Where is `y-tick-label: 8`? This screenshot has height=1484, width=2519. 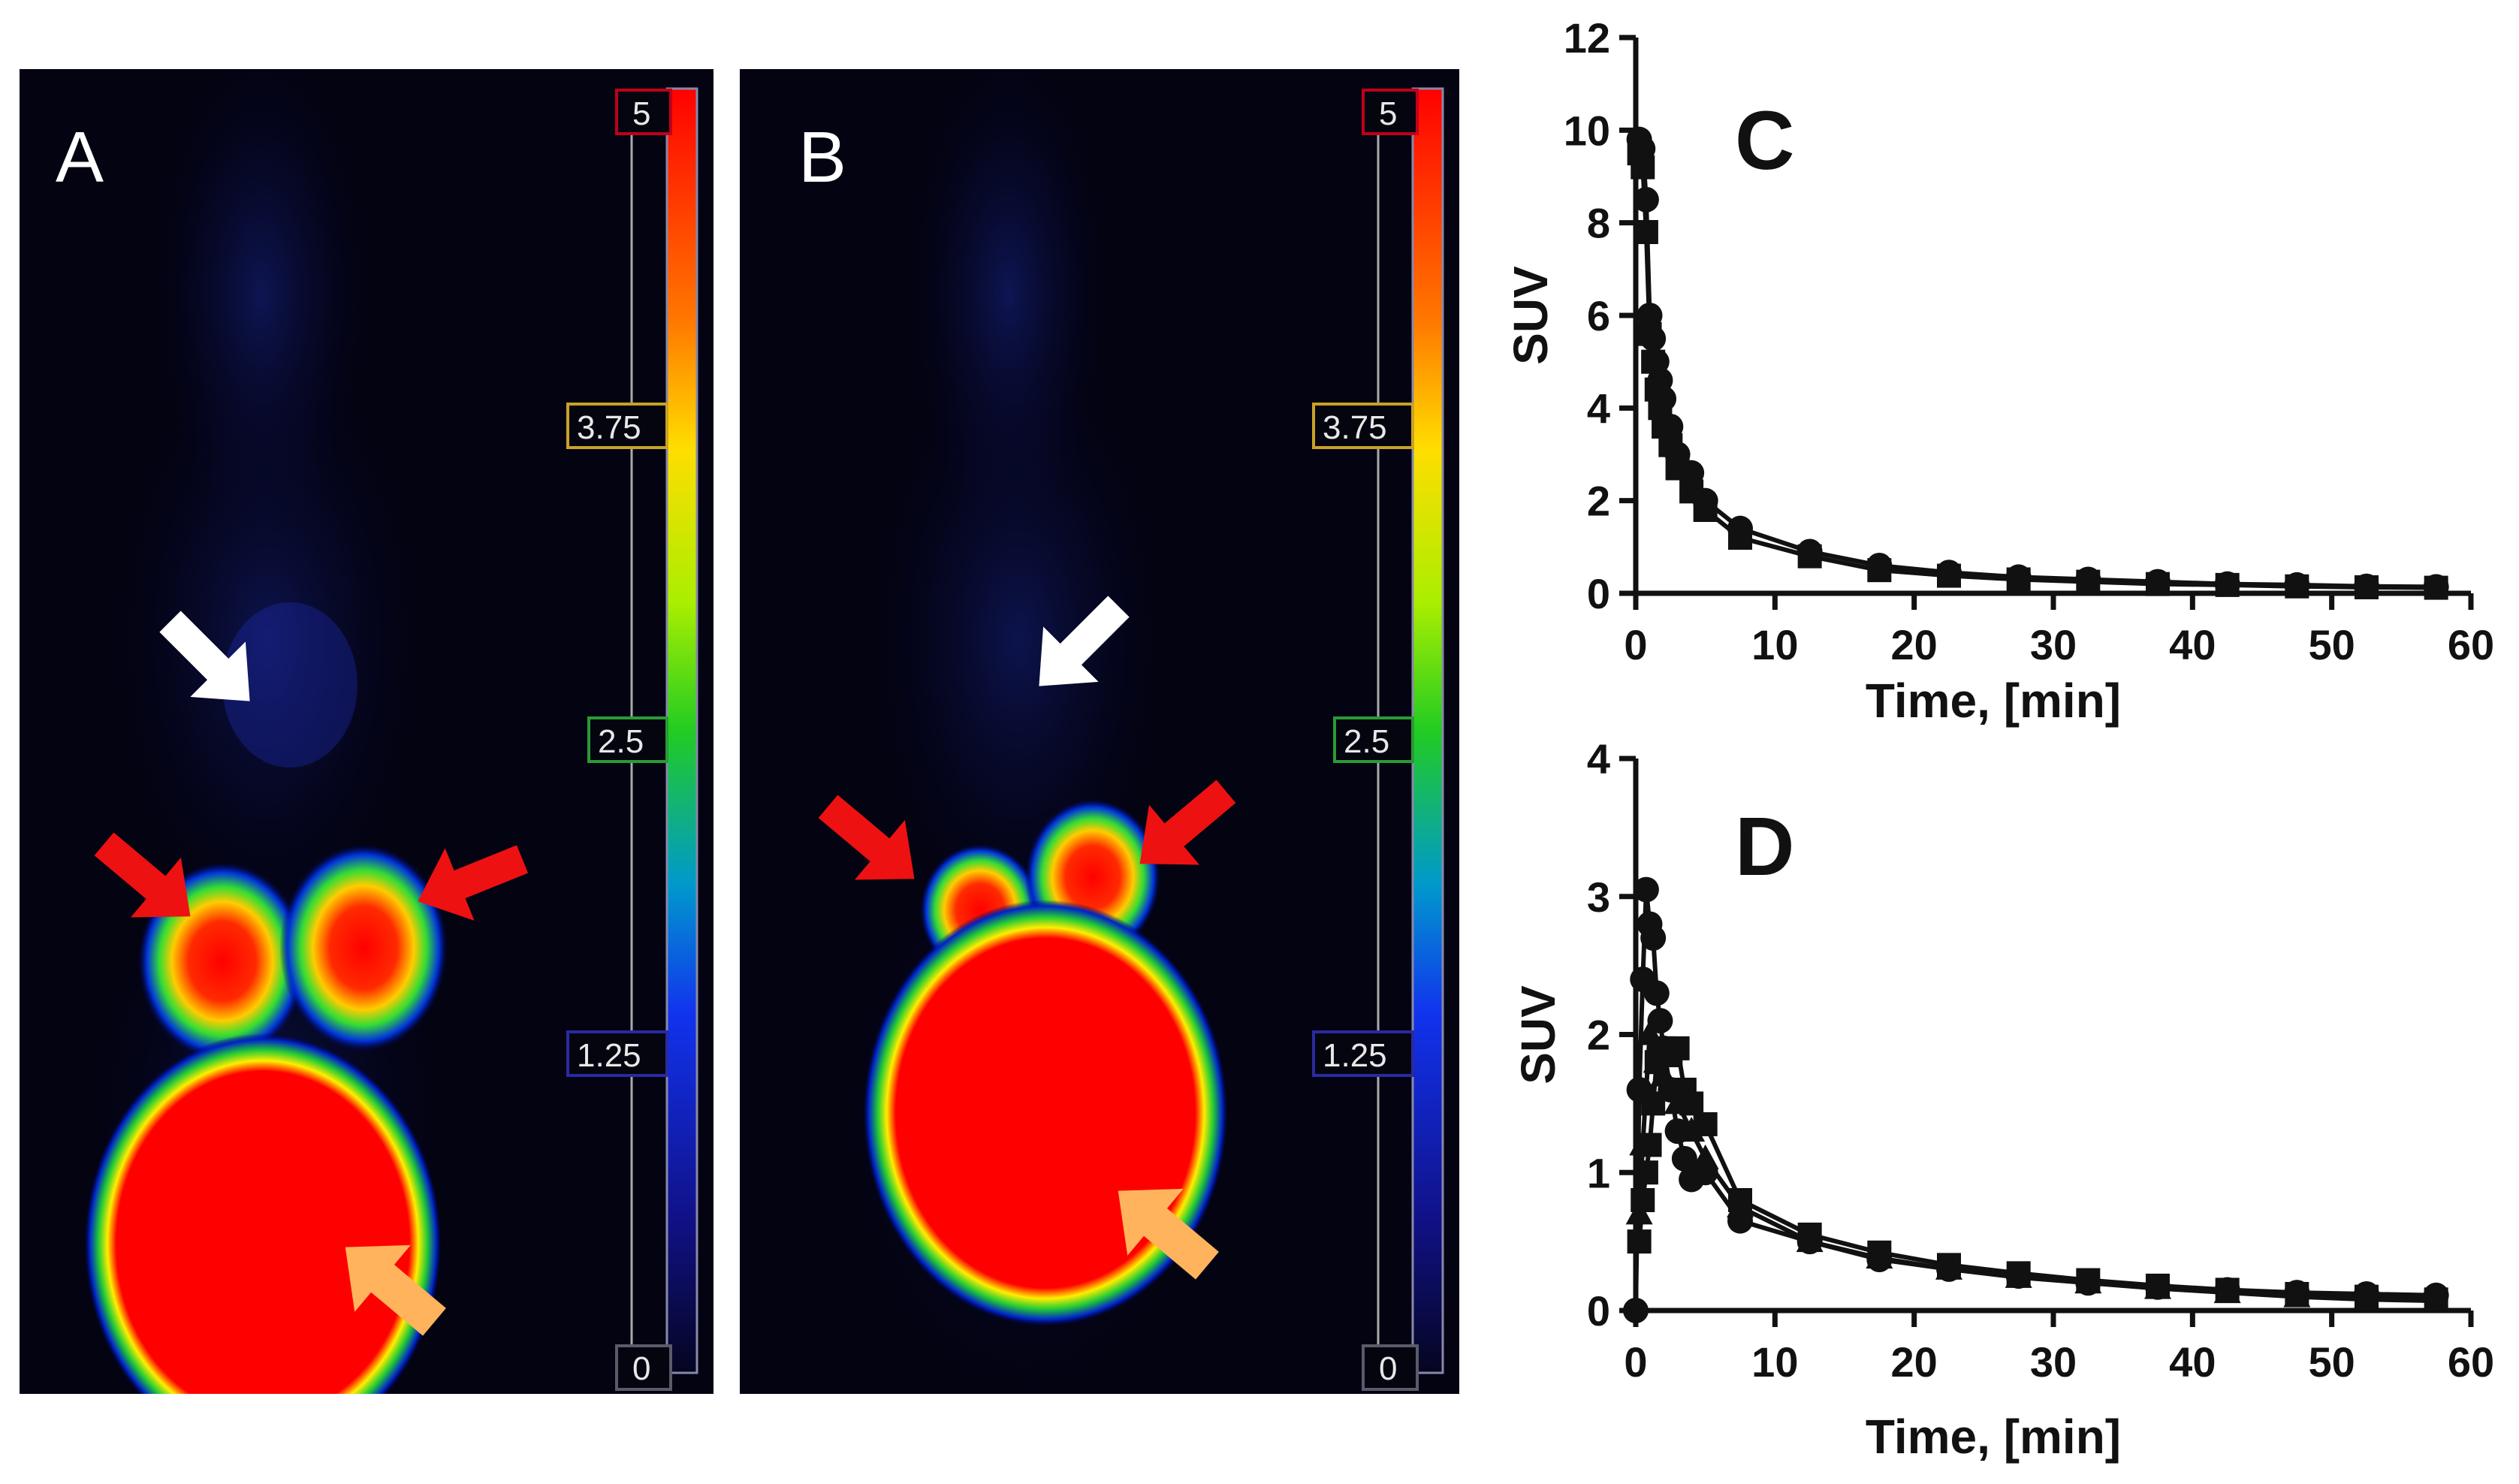 y-tick-label: 8 is located at coordinates (1598, 223).